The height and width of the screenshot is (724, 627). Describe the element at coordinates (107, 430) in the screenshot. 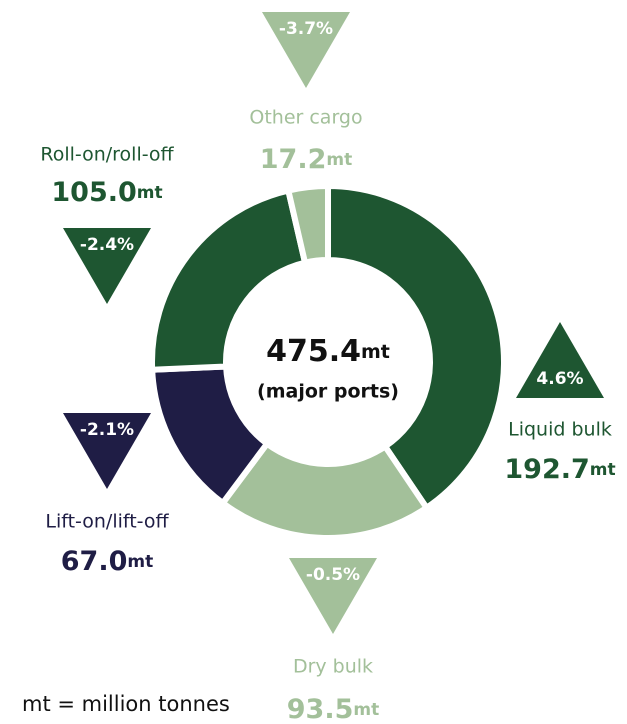

I see `change-label: -2.1%` at that location.